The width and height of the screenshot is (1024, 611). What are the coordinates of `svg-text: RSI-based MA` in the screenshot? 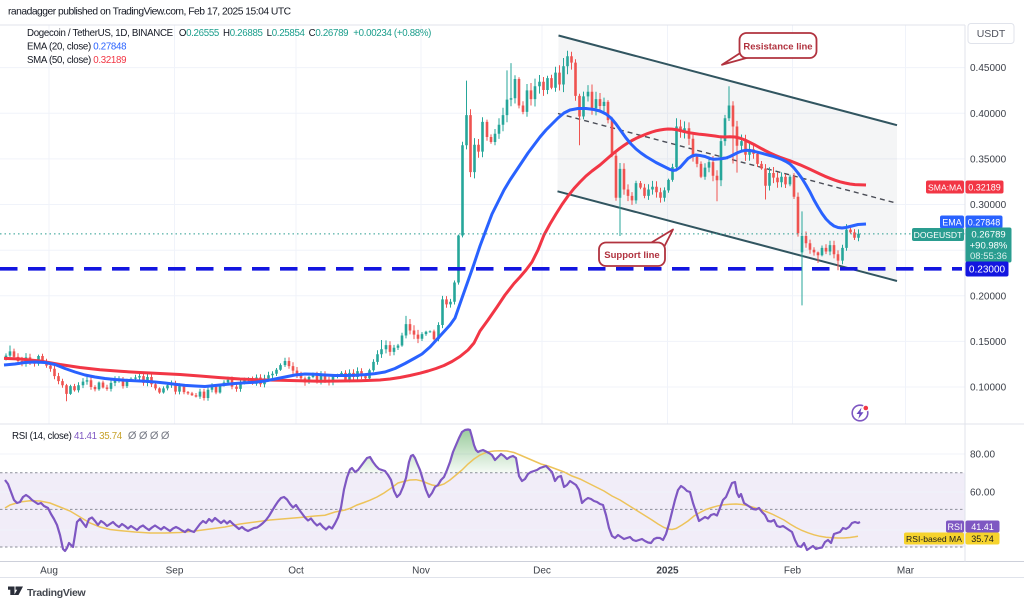 It's located at (934, 539).